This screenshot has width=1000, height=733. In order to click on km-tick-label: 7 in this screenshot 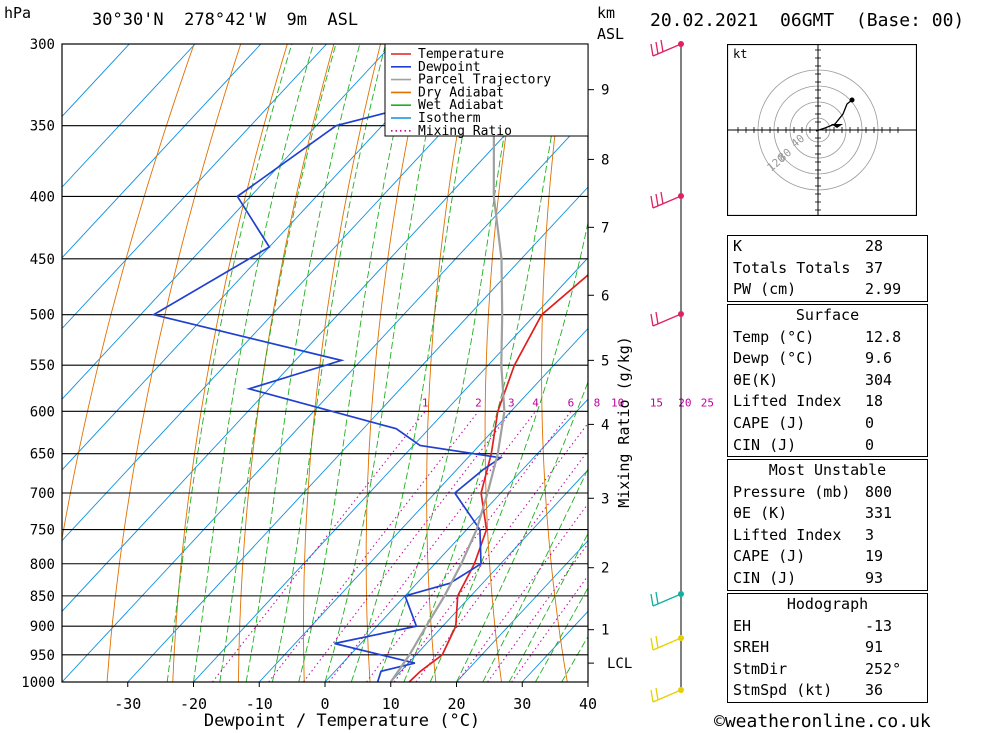, I will do `click(605, 228)`.